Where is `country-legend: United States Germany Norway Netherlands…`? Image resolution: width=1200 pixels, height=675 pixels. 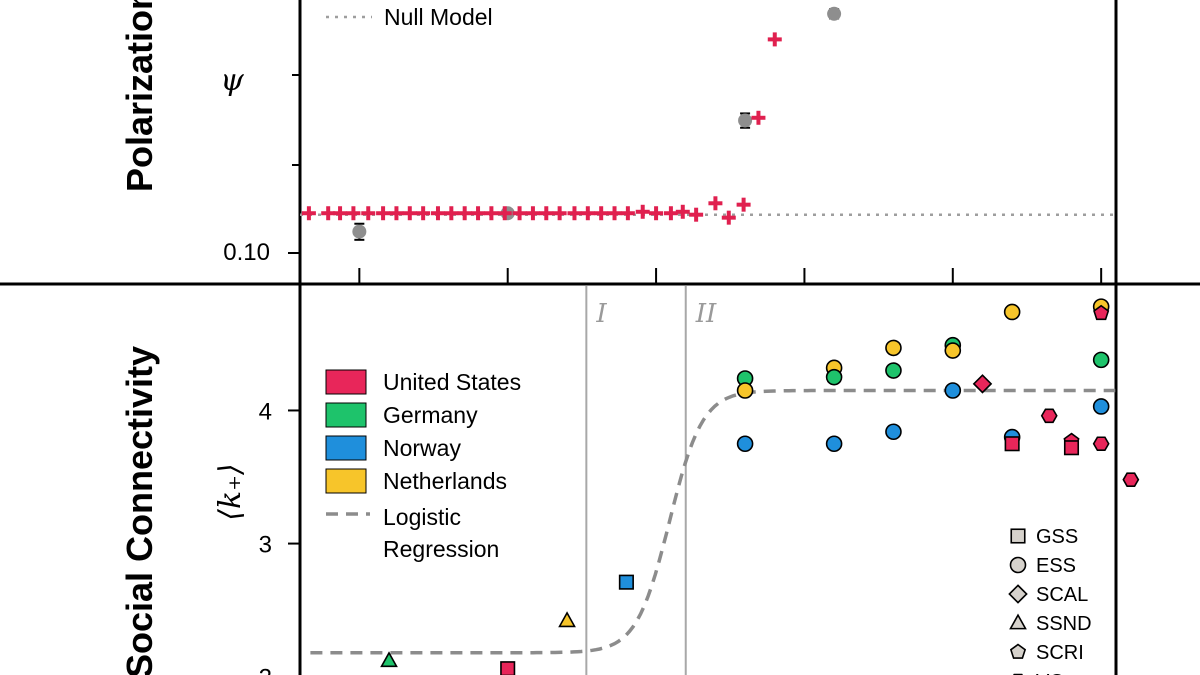 country-legend: United States Germany Norway Netherlands… is located at coordinates (423, 465).